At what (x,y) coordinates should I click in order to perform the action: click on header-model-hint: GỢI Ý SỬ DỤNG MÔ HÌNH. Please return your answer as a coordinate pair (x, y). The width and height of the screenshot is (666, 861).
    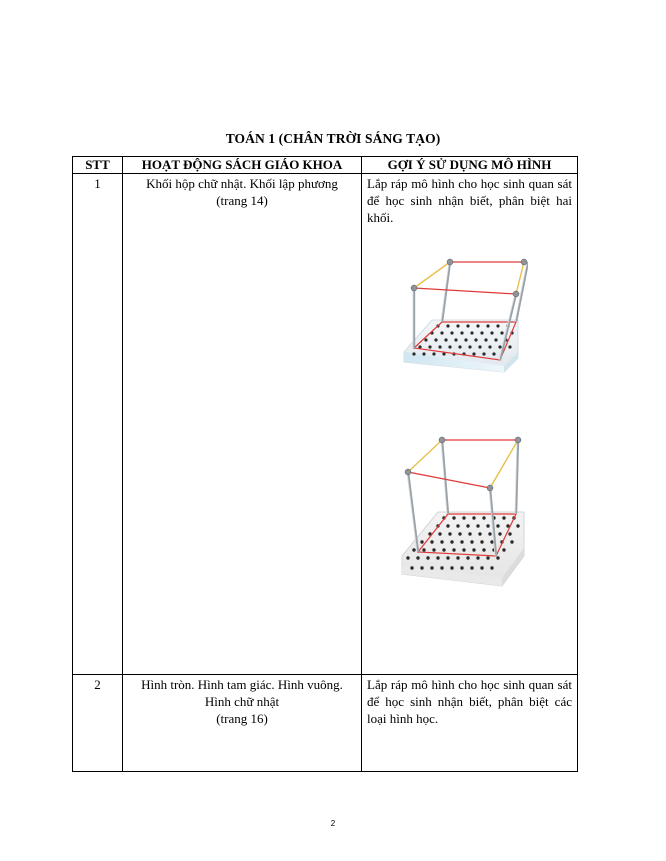
    Looking at the image, I should click on (469, 165).